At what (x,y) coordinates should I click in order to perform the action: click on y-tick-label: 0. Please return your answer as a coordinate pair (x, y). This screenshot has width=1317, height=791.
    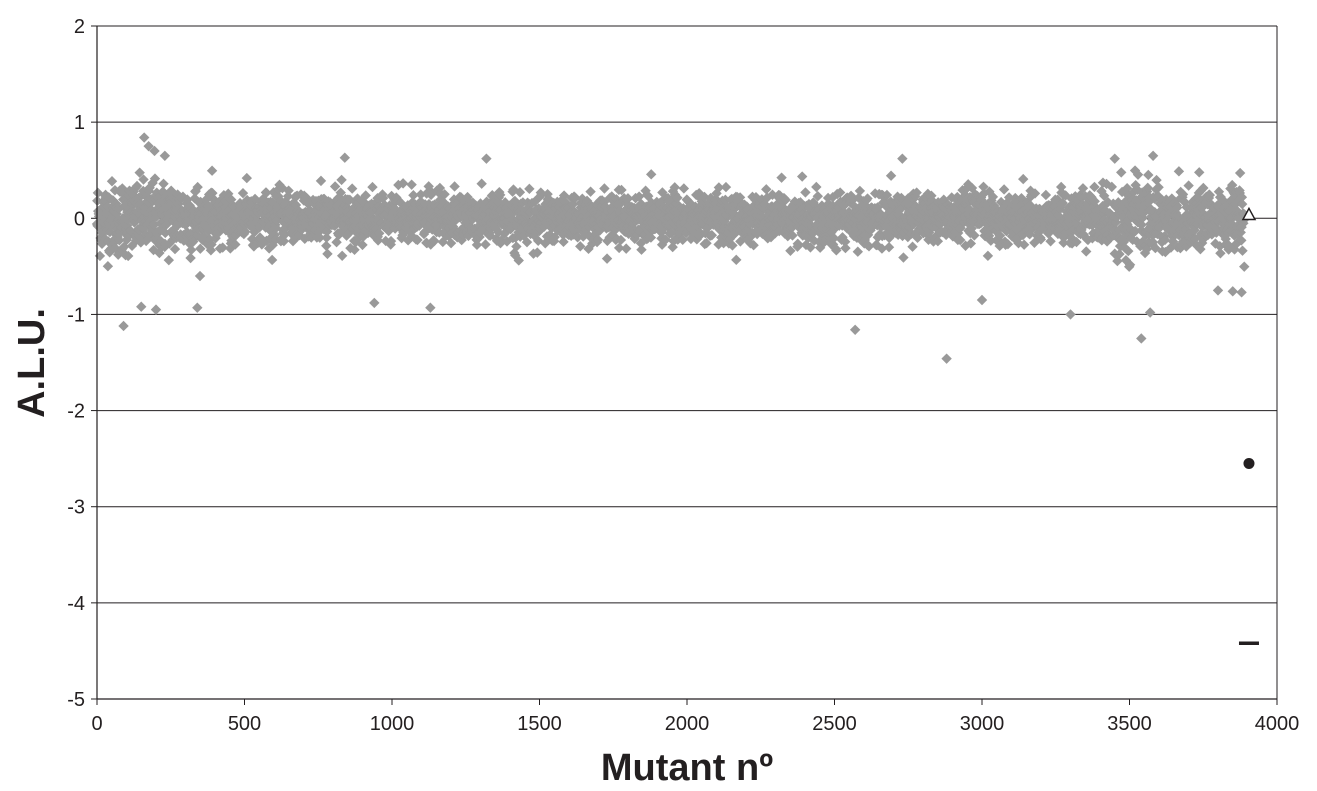
    Looking at the image, I should click on (79, 219).